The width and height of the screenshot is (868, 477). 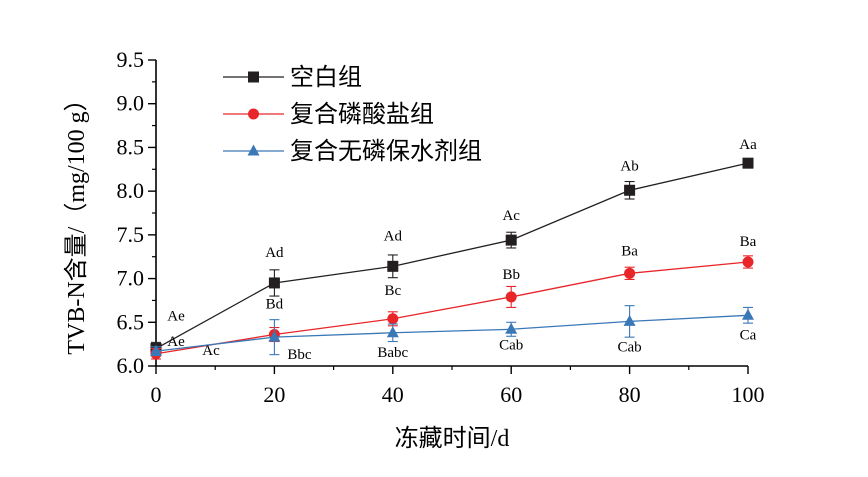 I want to click on legend-item-3: 复合无磷保水剂组, so click(x=352, y=151).